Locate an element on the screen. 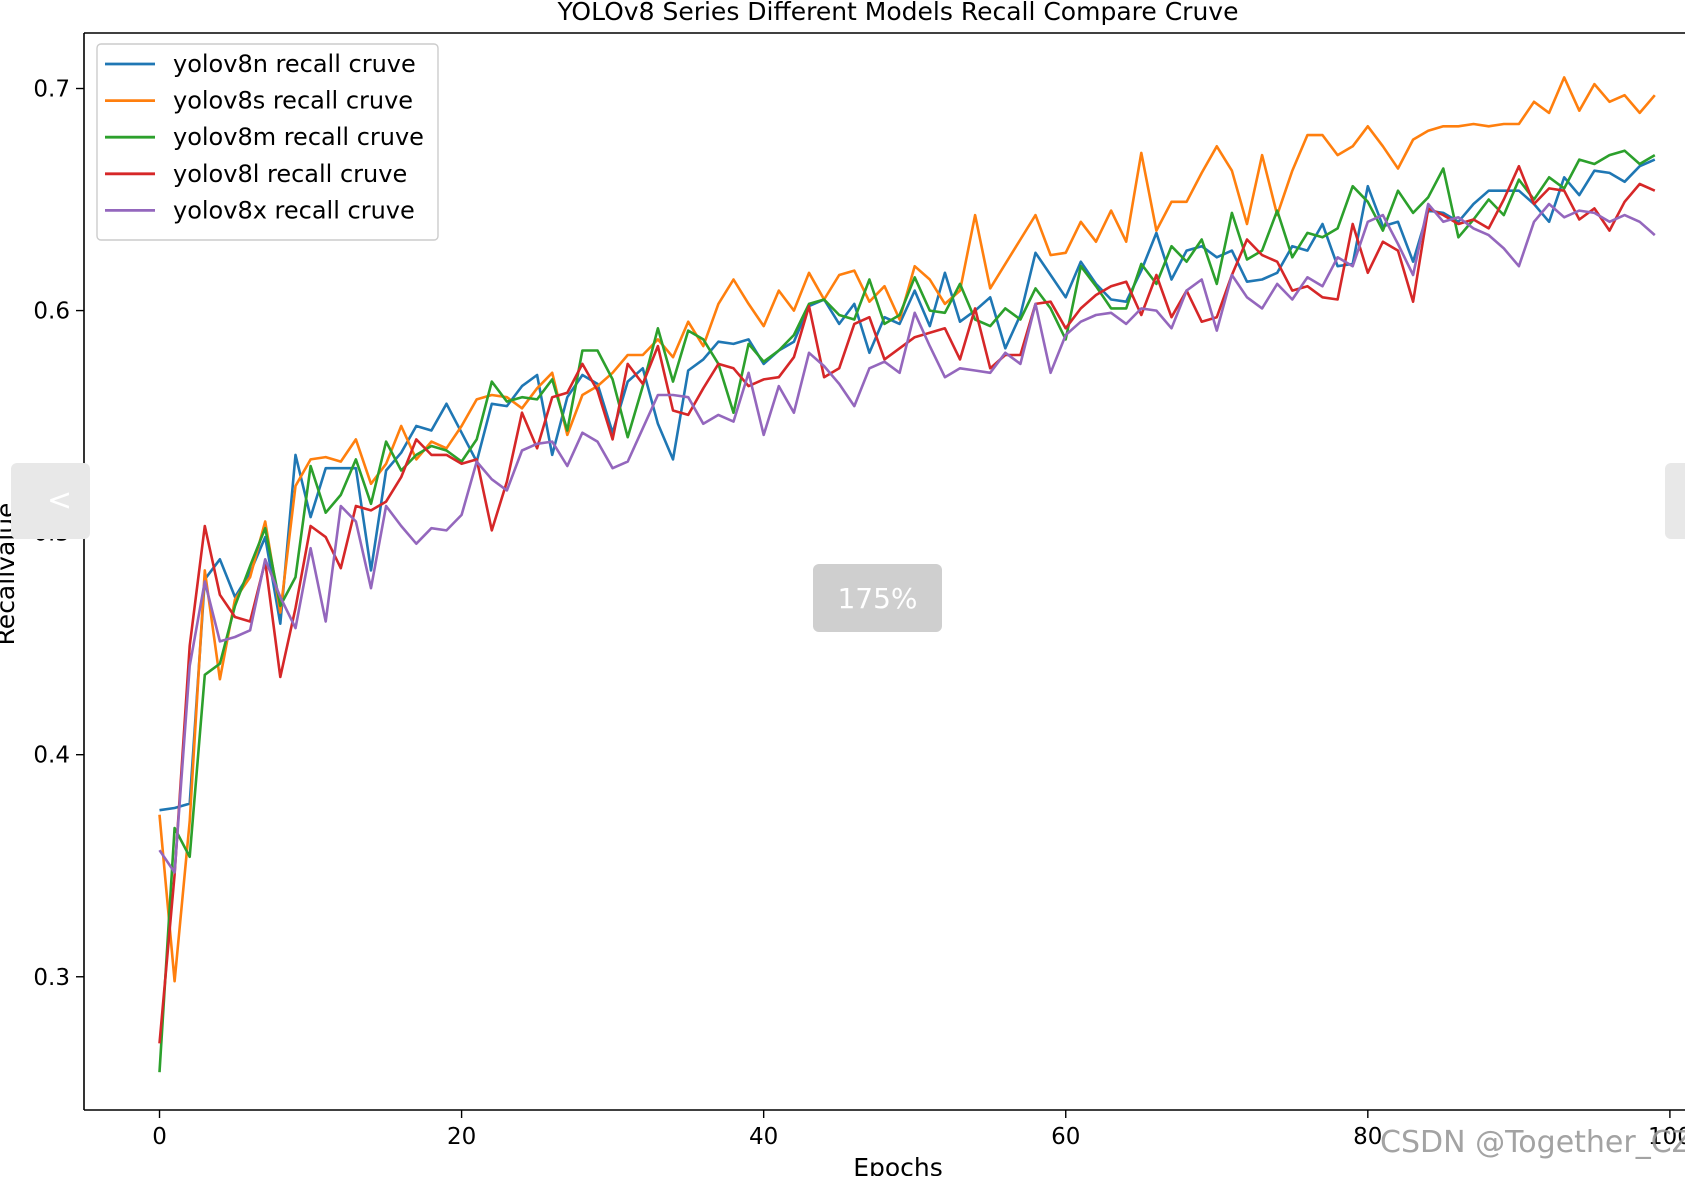 The image size is (1685, 1180). x-tick-label: 100 is located at coordinates (1666, 1137).